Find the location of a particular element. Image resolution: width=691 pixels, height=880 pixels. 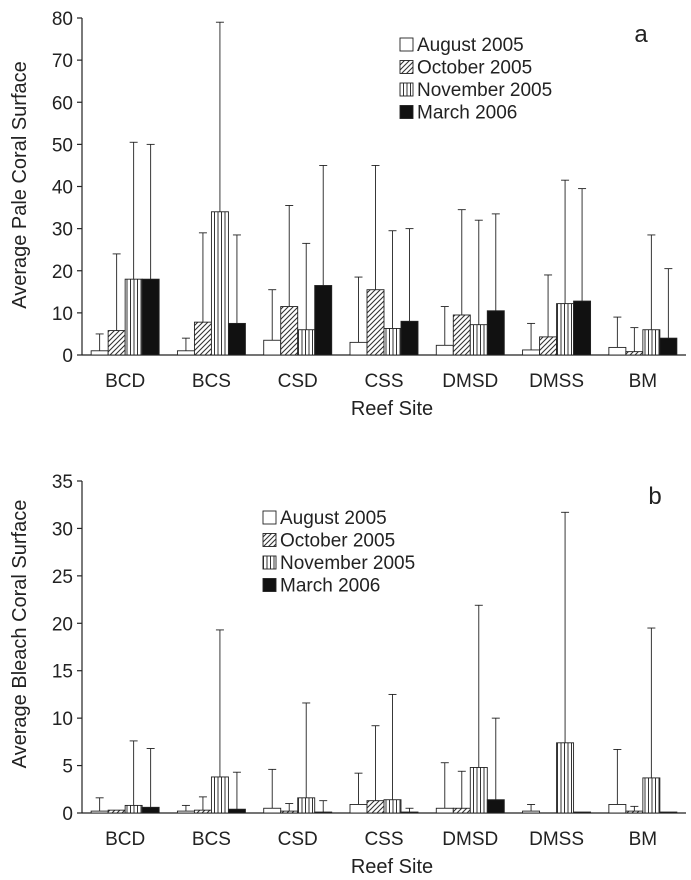

y-tick-label: 40 is located at coordinates (62, 188).